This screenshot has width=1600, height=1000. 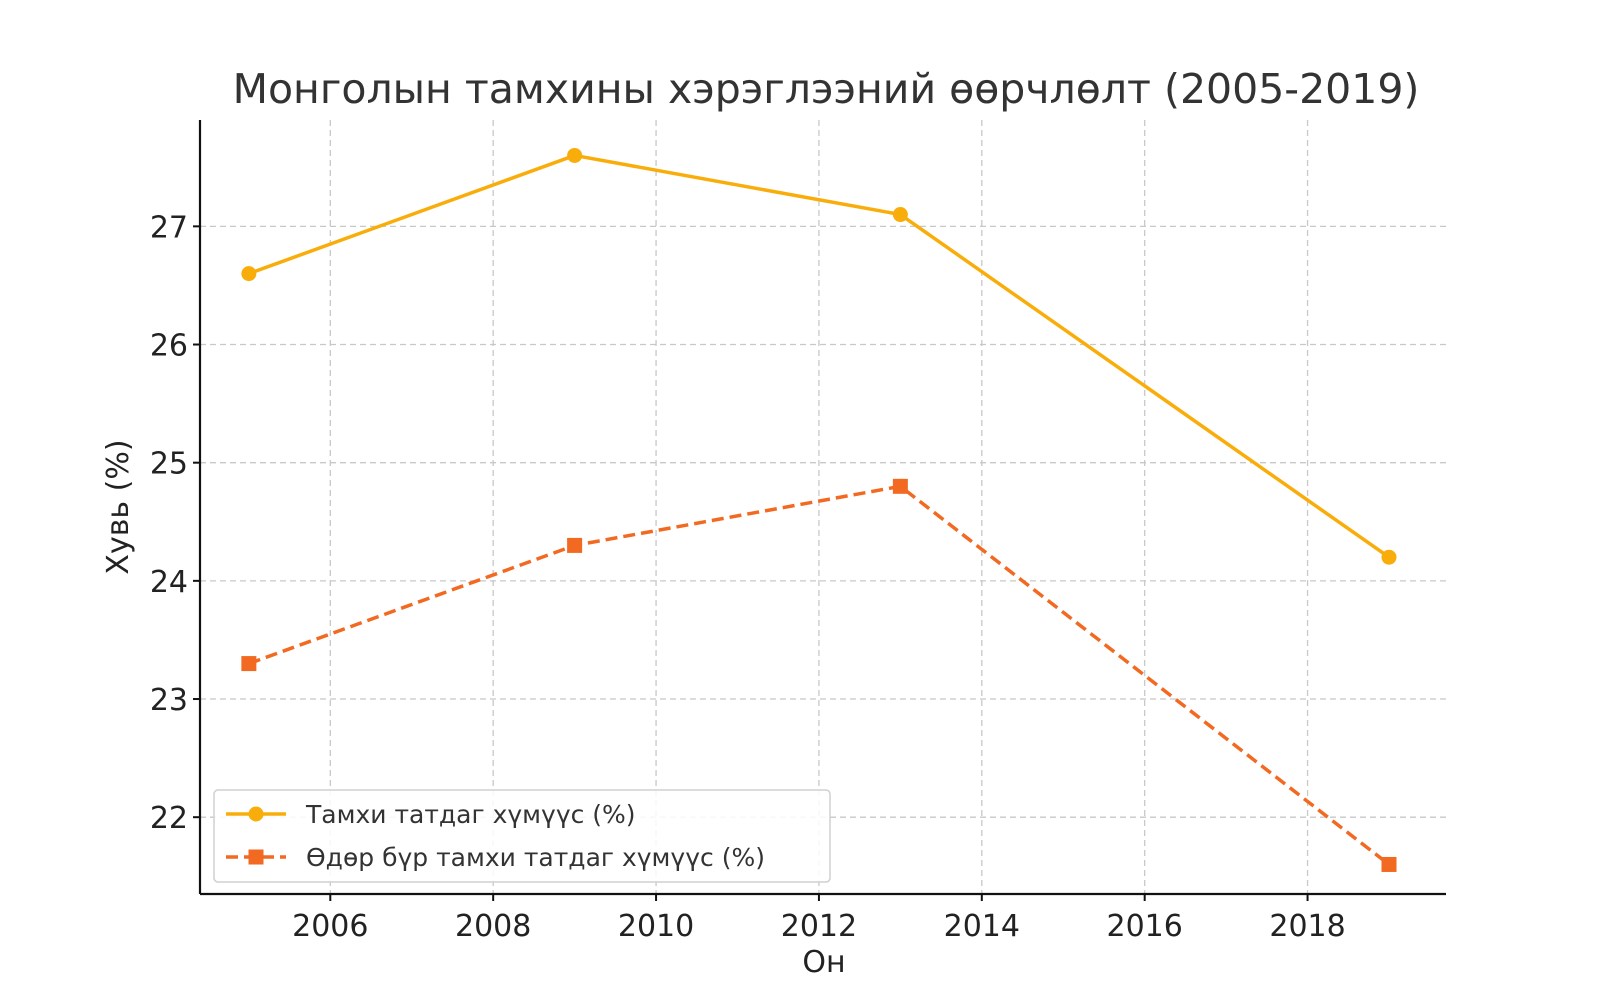 I want to click on y-axis-label: Хувь (%), so click(x=118, y=506).